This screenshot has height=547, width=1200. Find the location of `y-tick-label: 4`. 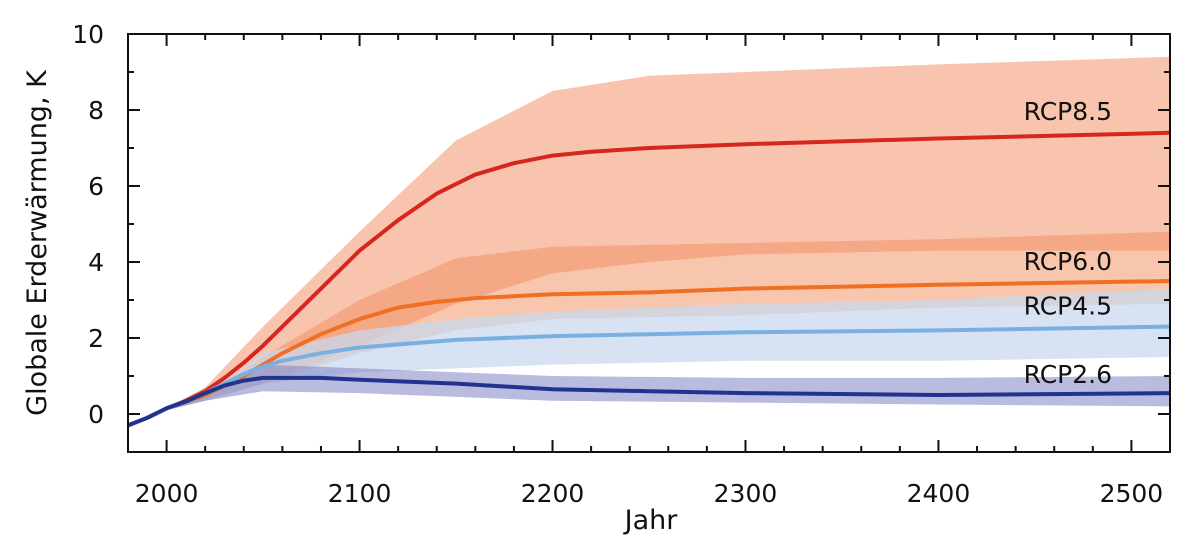

y-tick-label: 4 is located at coordinates (96, 262).